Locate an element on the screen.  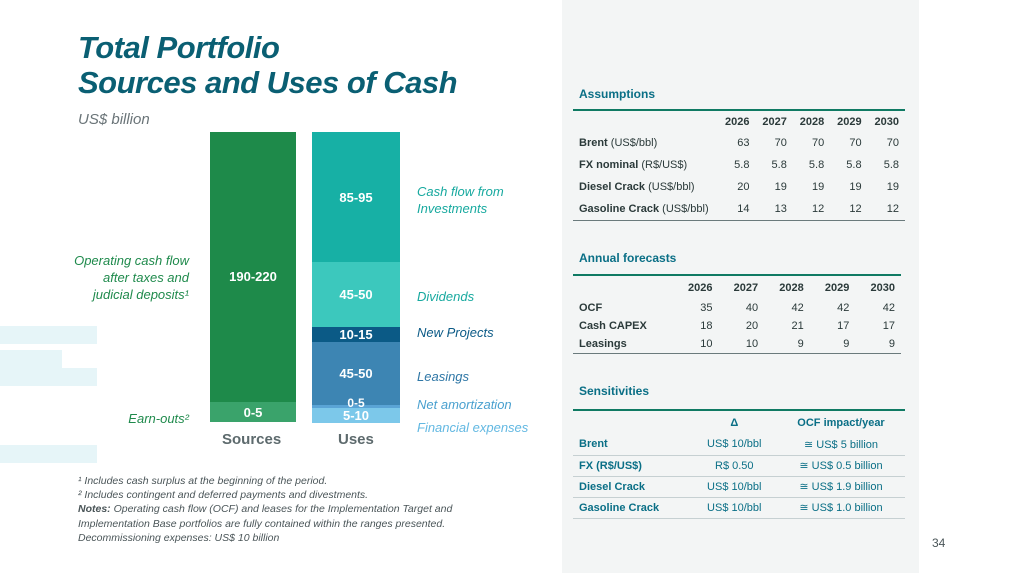
label-ocf-line-1: Operating cash flow is located at coordinates (131, 260).